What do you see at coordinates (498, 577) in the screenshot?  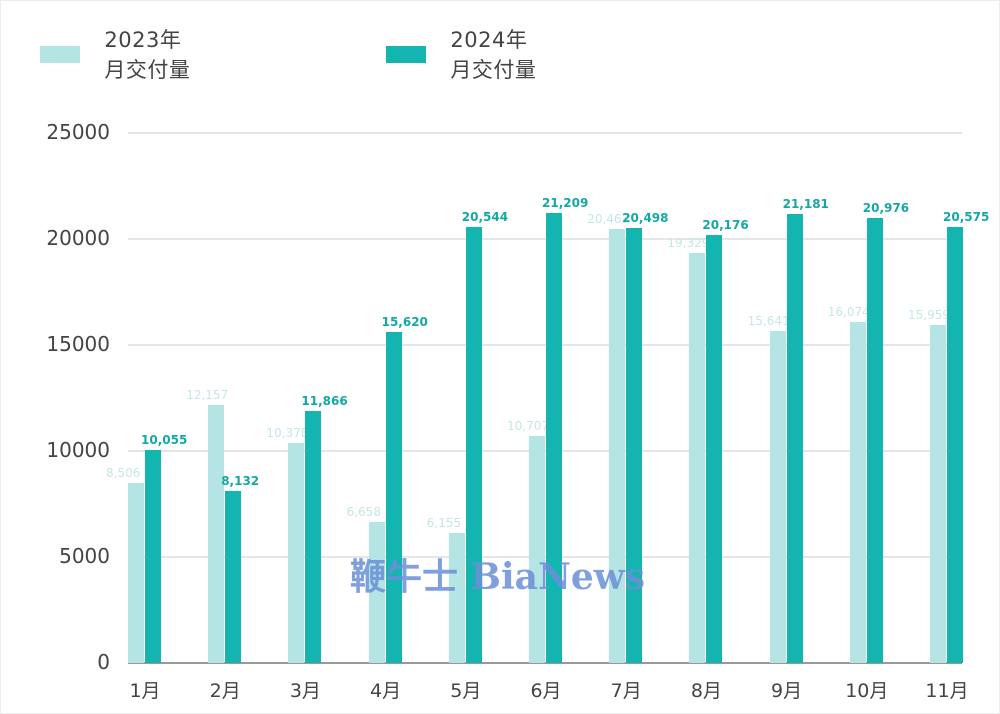 I see `watermark: 鞭牛士 BiaNews` at bounding box center [498, 577].